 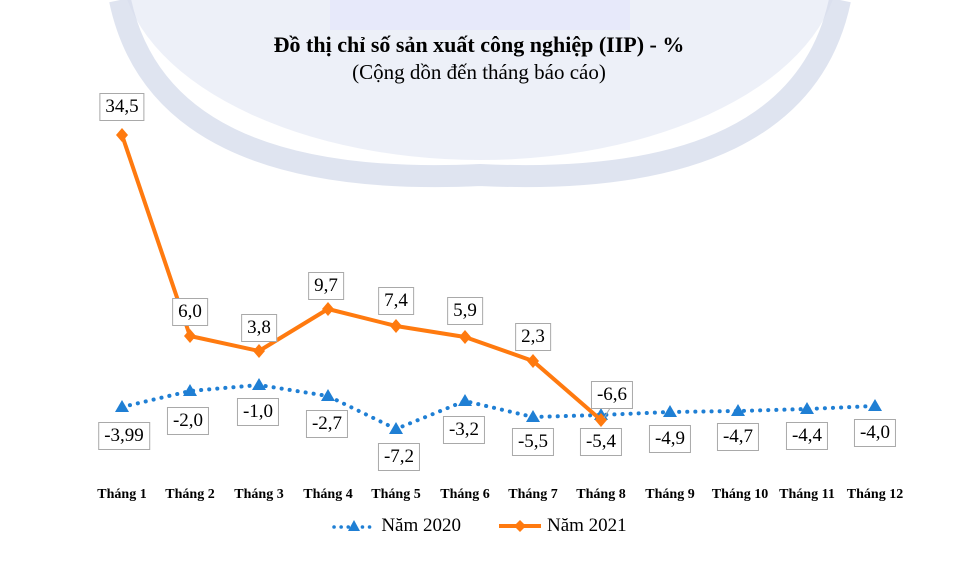 What do you see at coordinates (670, 494) in the screenshot?
I see `x-axis-label: Tháng 9` at bounding box center [670, 494].